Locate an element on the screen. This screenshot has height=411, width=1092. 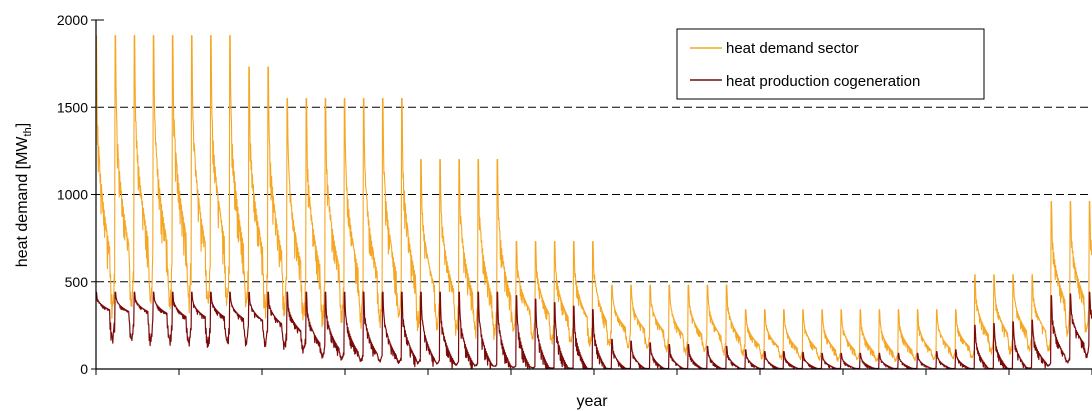
x-axis-title: year is located at coordinates (592, 401).